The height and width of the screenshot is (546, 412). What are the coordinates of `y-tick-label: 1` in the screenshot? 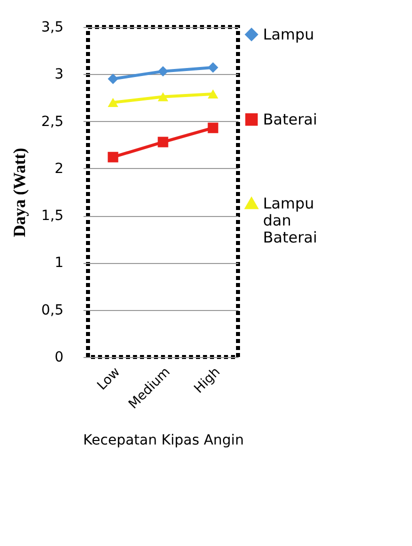 It's located at (59, 263).